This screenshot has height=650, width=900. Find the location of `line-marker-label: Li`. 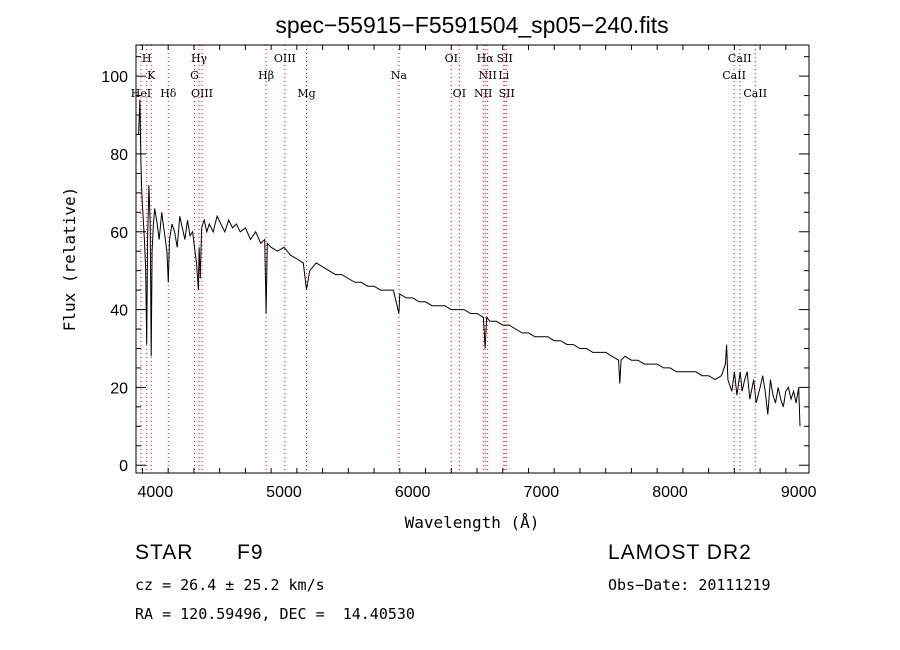

line-marker-label: Li is located at coordinates (503, 75).